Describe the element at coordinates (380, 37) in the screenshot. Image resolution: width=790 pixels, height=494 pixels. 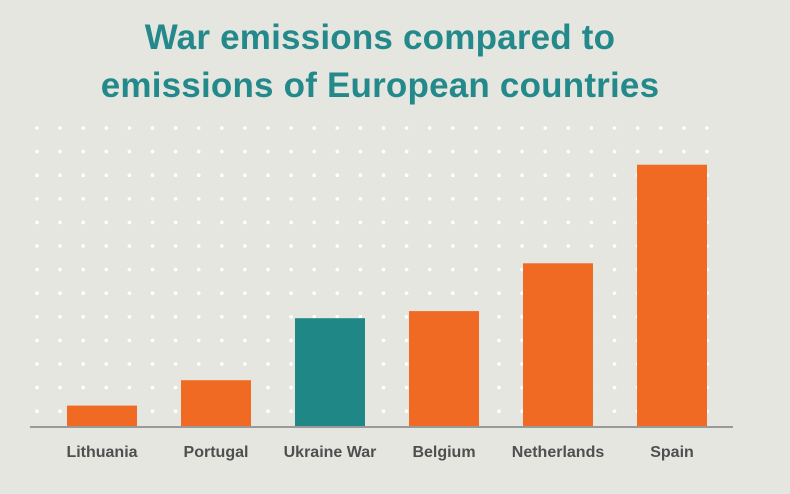
I see `chart-title-line-1: War emissions compared to` at that location.